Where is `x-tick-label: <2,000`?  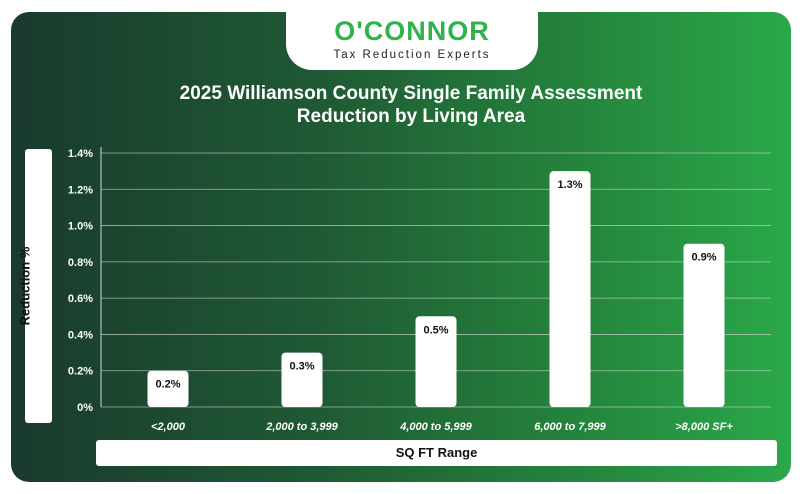
x-tick-label: <2,000 is located at coordinates (168, 427).